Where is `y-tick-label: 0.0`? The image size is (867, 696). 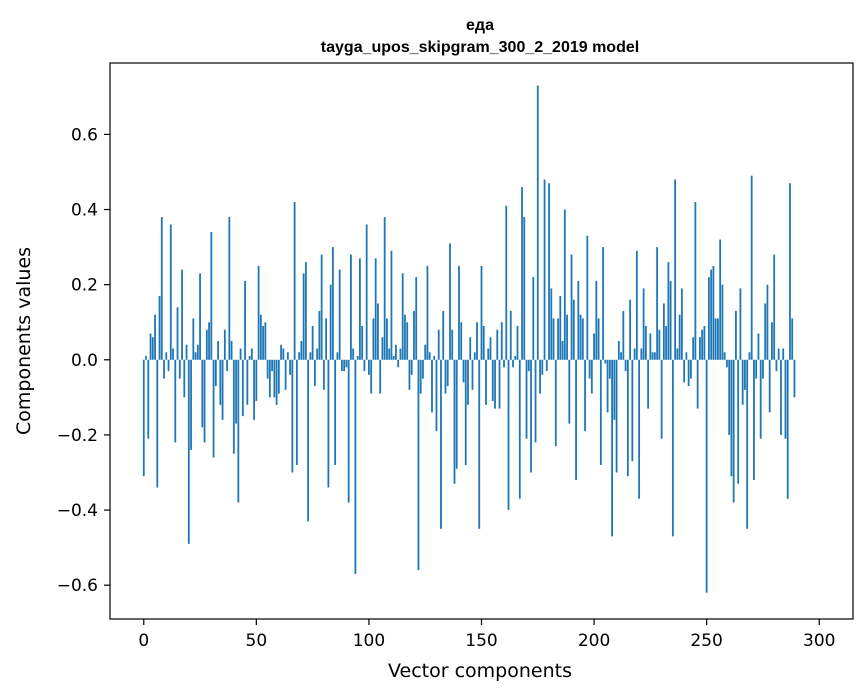
y-tick-label: 0.0 is located at coordinates (84, 361).